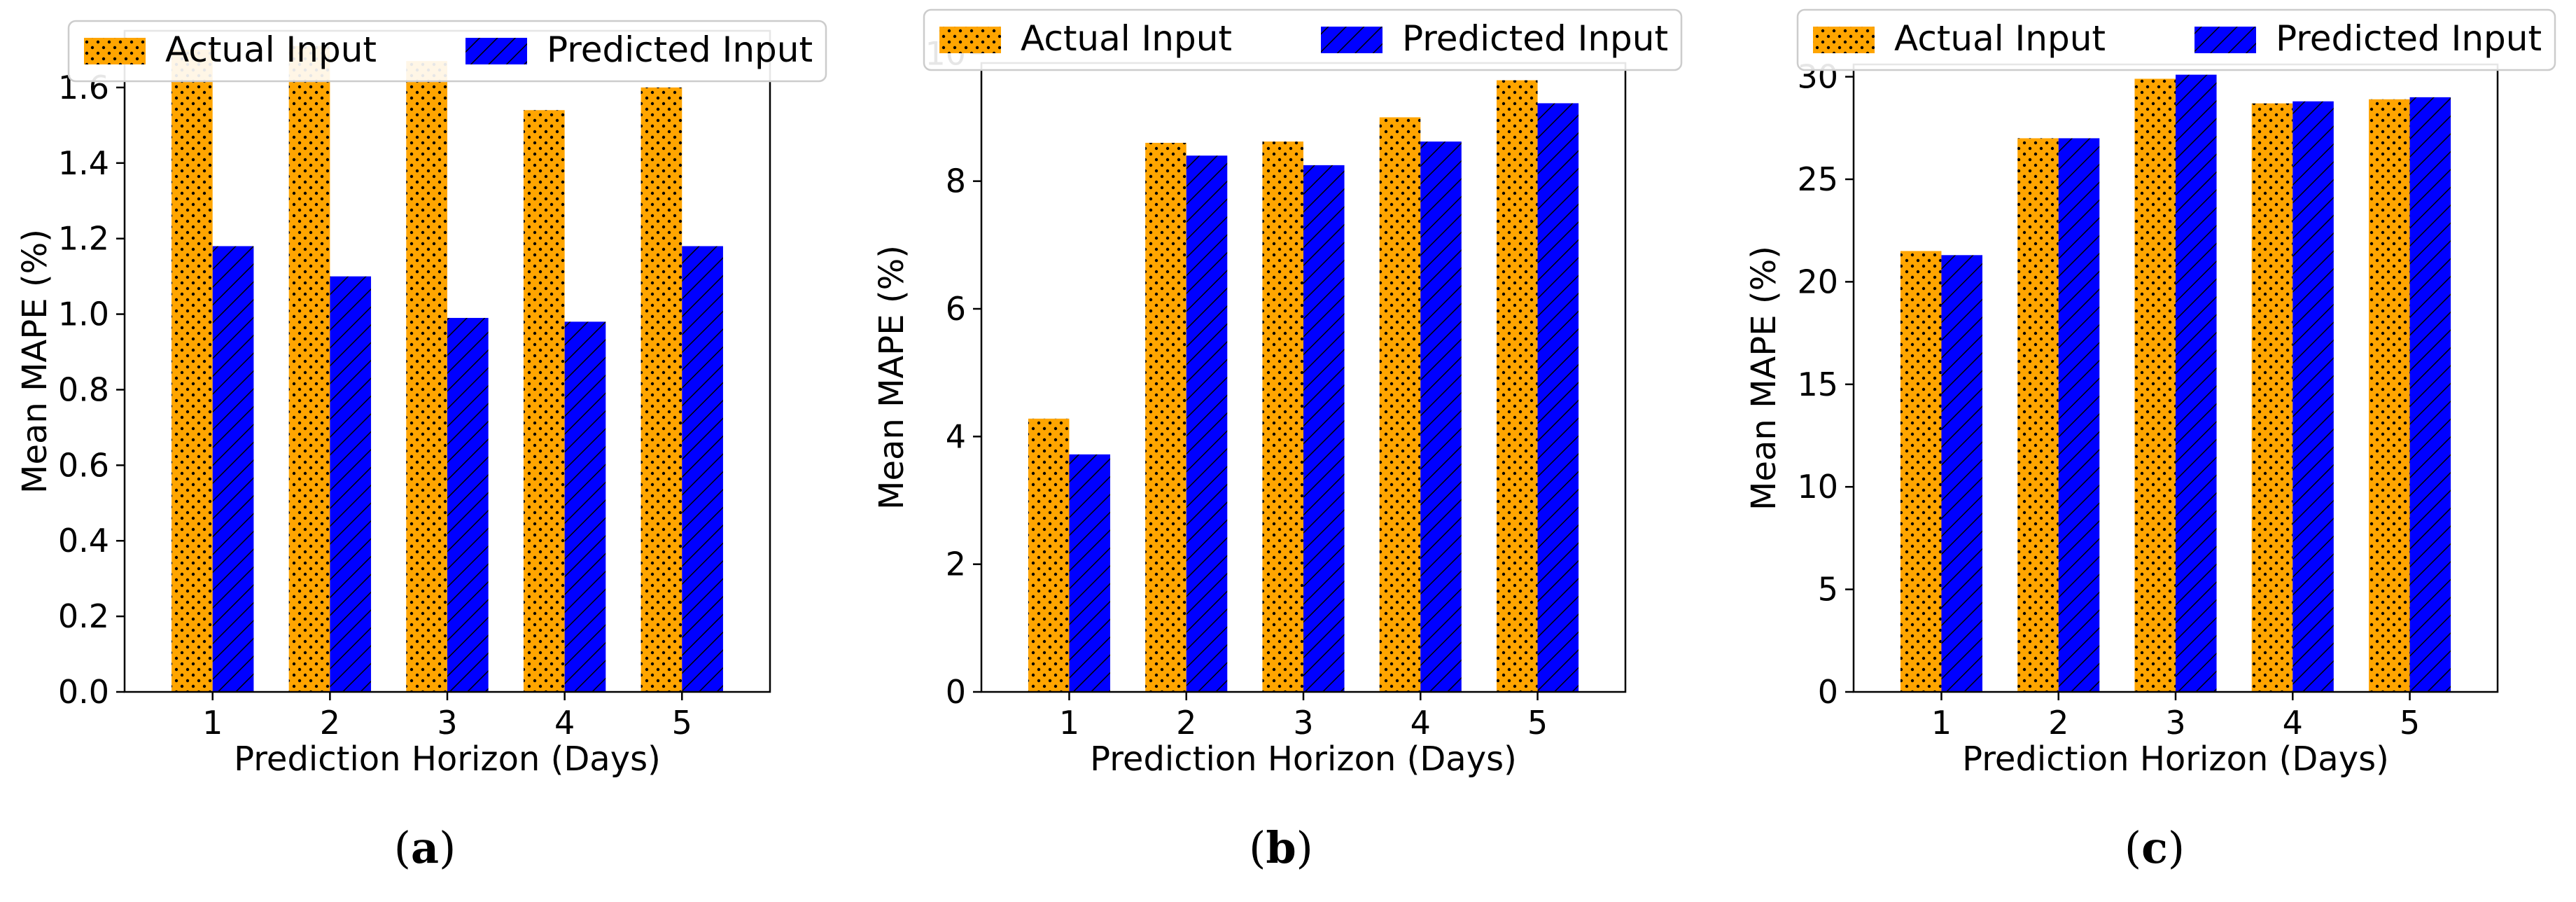  Describe the element at coordinates (956, 436) in the screenshot. I see `y-tick-label: 4` at that location.